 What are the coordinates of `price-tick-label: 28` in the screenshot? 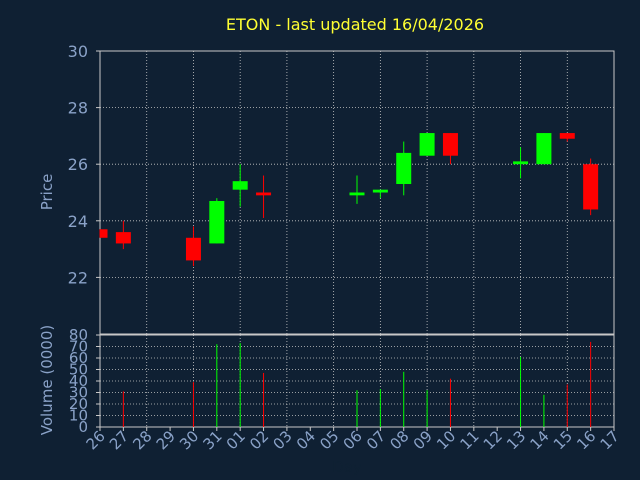 It's located at (78, 108).